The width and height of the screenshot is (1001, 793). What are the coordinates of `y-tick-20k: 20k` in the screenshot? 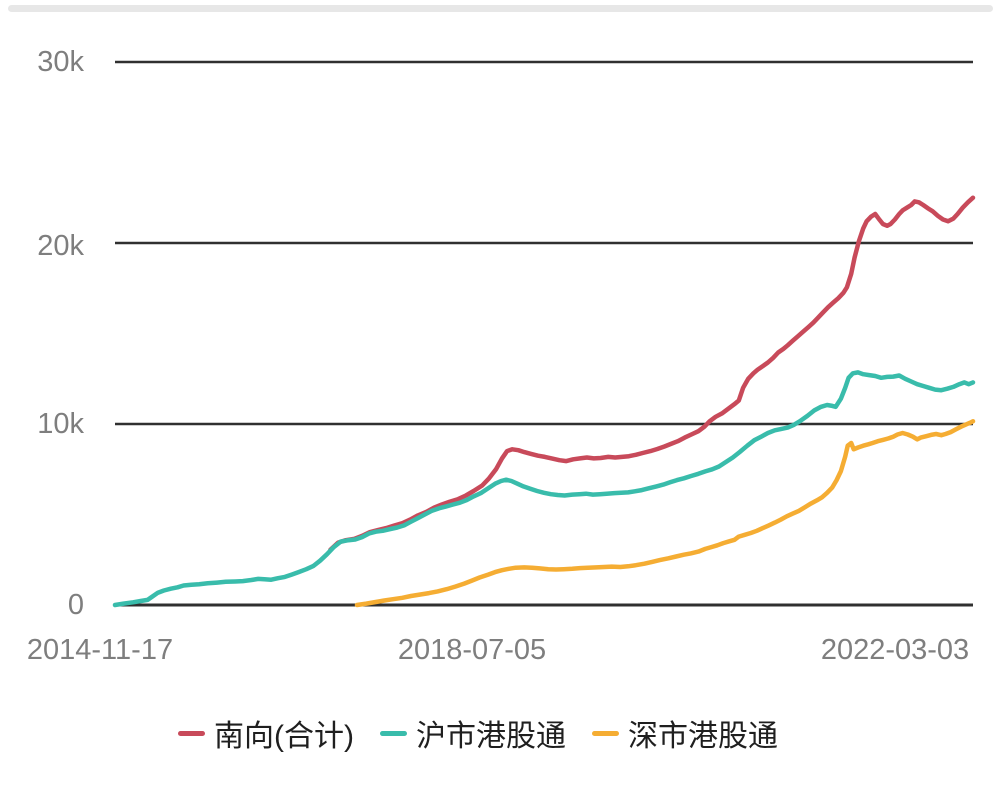 It's located at (60, 246).